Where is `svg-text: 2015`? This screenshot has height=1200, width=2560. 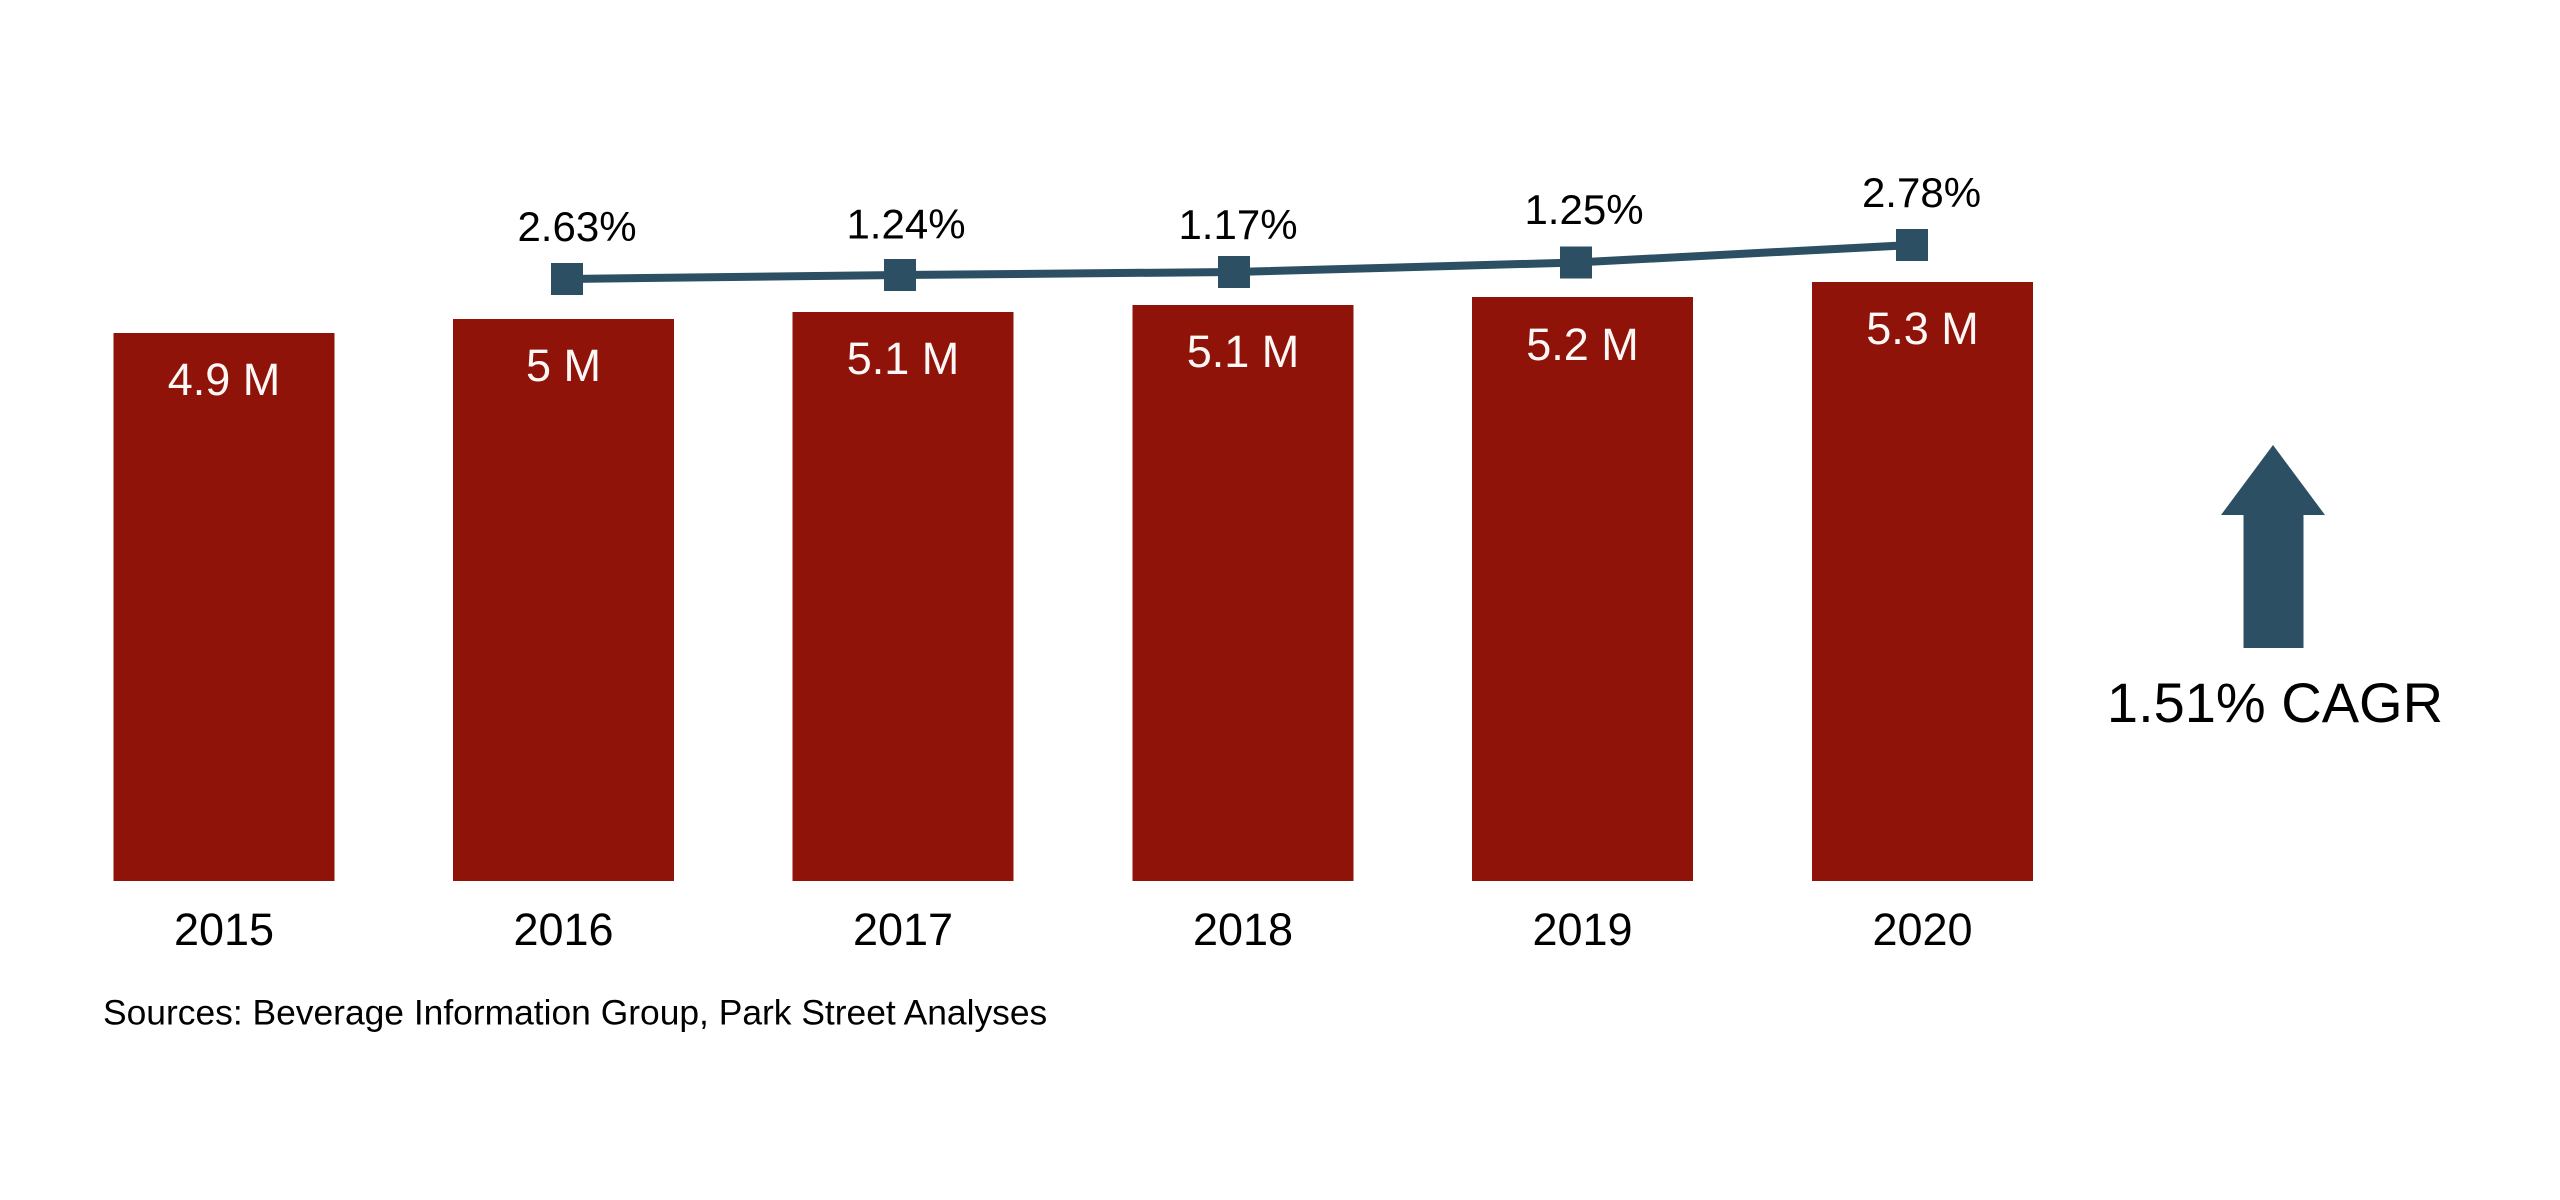 svg-text: 2015 is located at coordinates (224, 929).